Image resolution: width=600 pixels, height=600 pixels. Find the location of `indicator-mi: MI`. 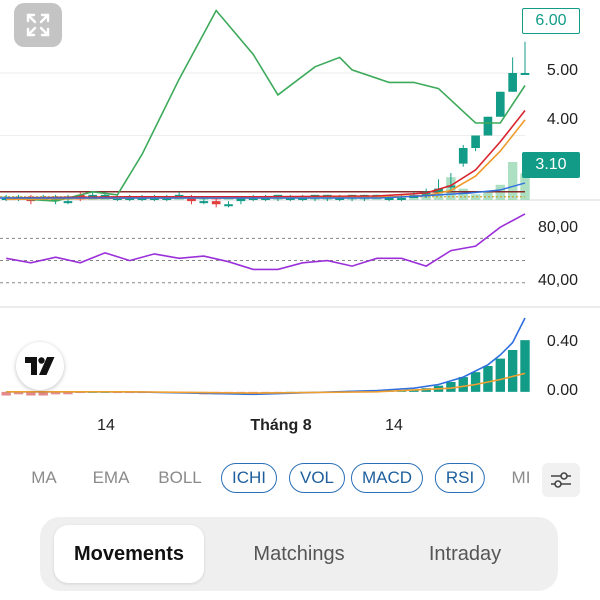

indicator-mi: MI is located at coordinates (521, 477).